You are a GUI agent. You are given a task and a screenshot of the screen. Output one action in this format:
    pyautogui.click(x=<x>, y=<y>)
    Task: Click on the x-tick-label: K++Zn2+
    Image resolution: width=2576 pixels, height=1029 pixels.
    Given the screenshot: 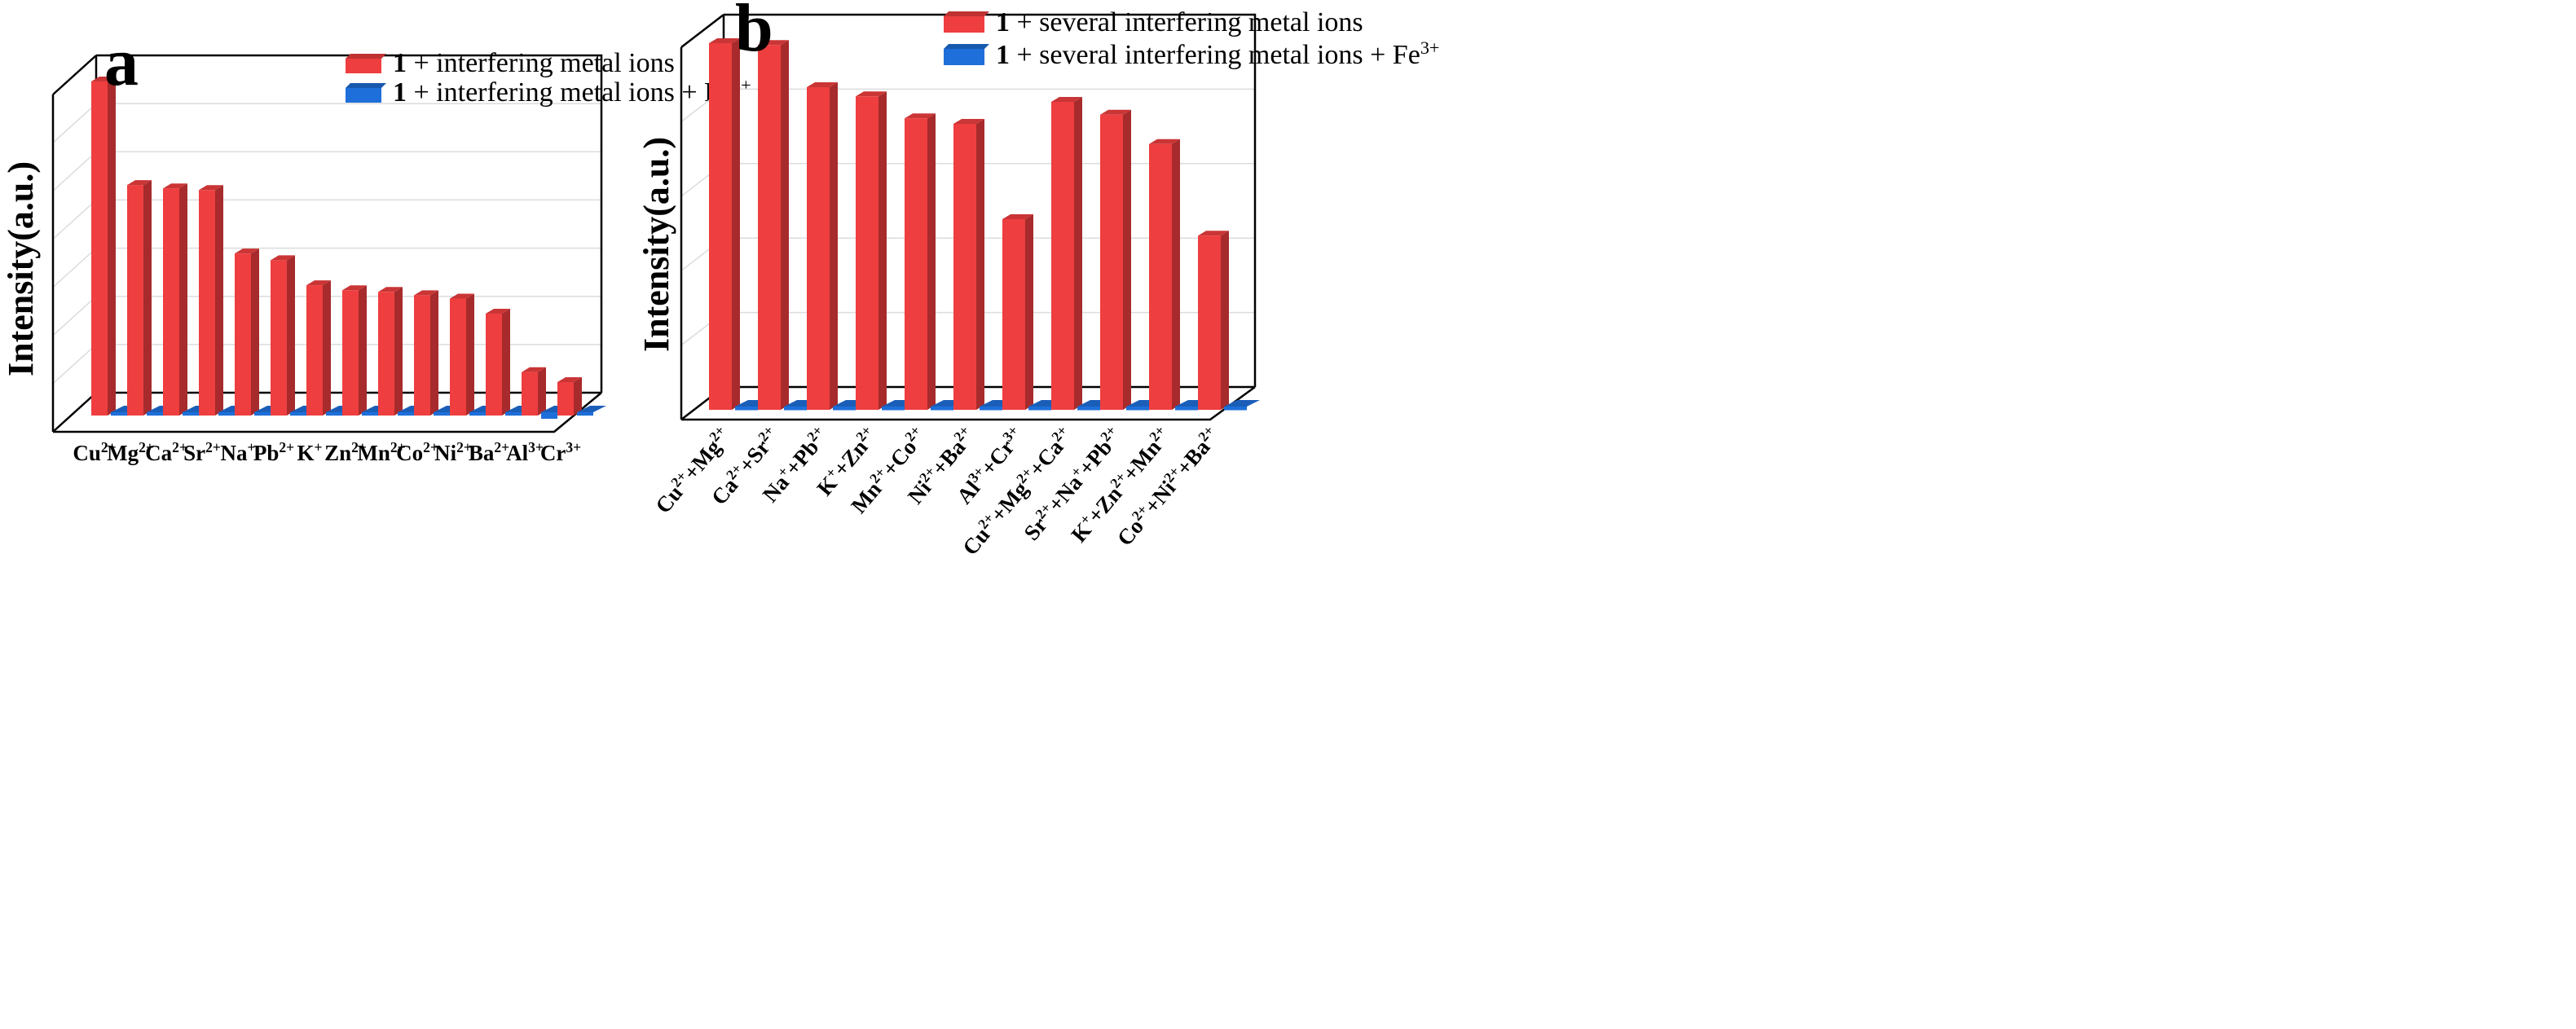 What is the action you would take?
    pyautogui.click(x=847, y=461)
    